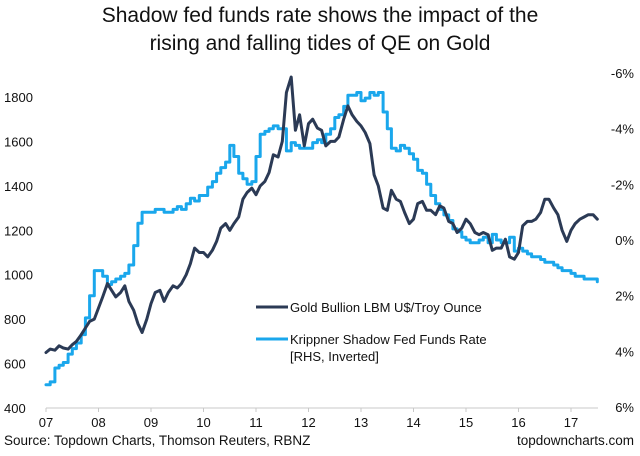  What do you see at coordinates (624, 407) in the screenshot?
I see `y-right-tick-label: 6%` at bounding box center [624, 407].